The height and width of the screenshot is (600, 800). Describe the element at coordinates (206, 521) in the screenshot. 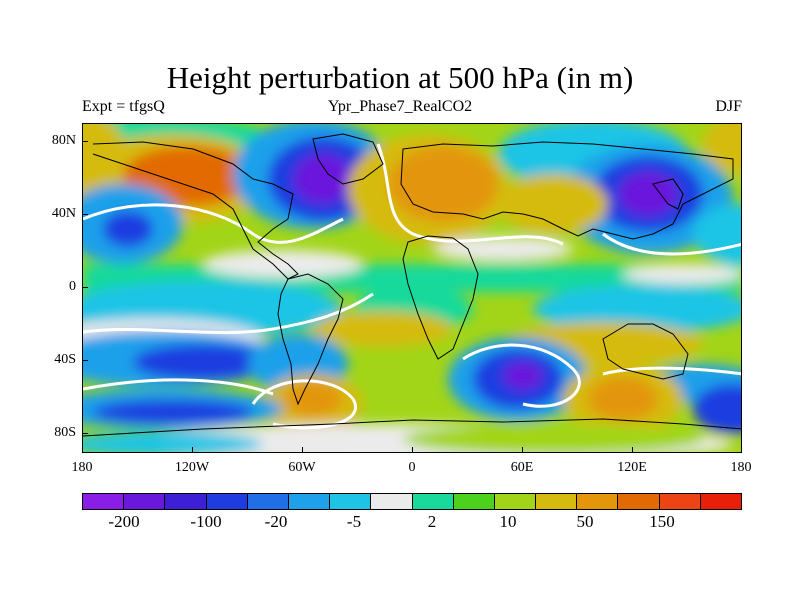

I see `colorbar-label: -100` at that location.